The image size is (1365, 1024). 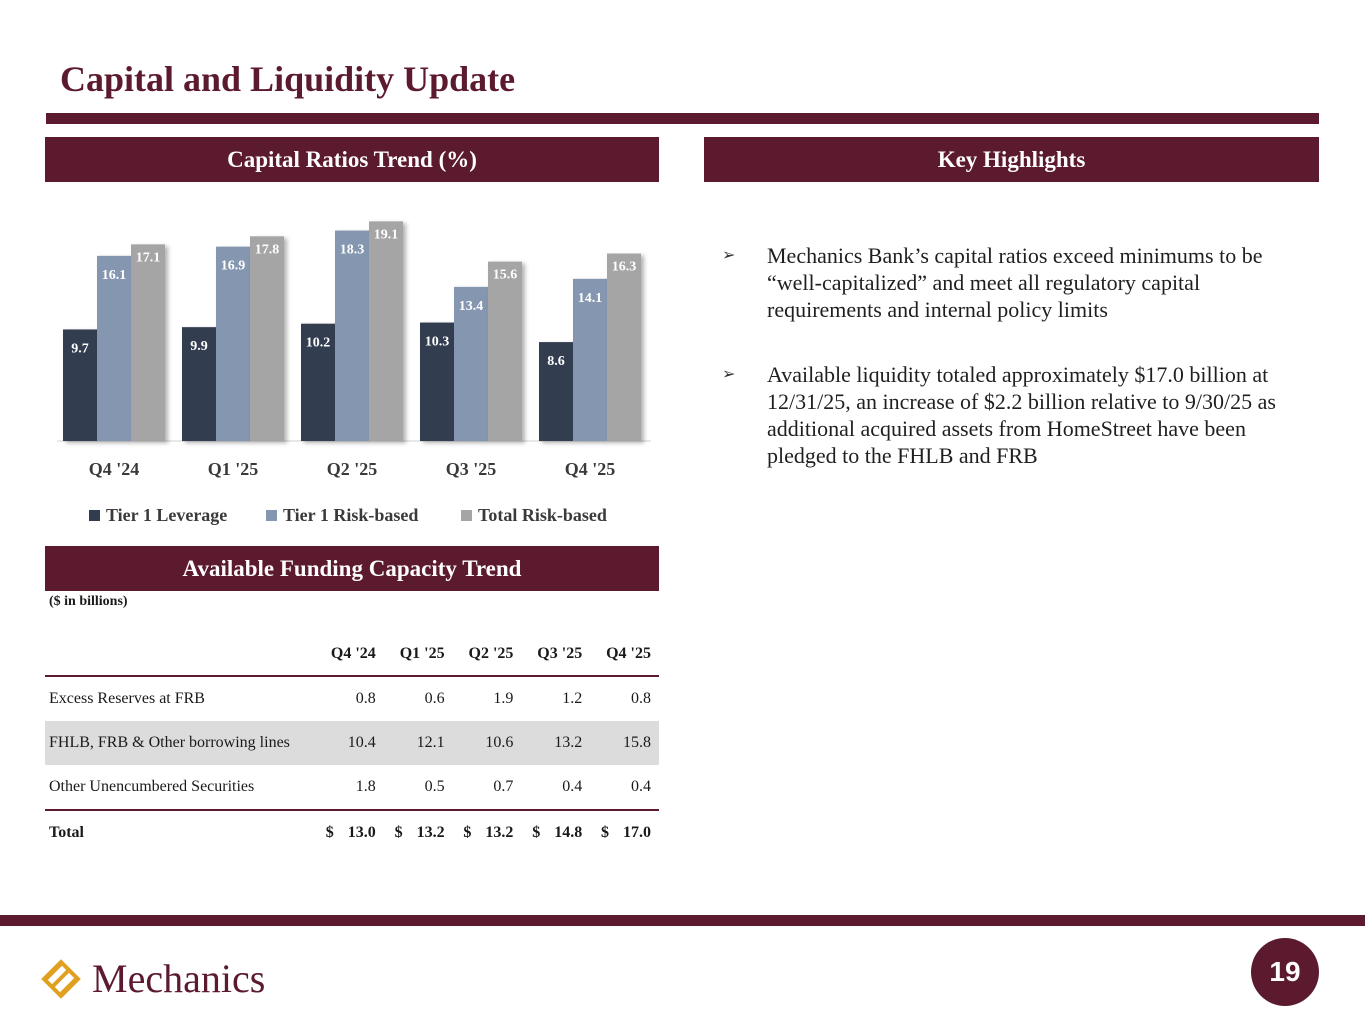 I want to click on row-label: Other Unencumbered Securities, so click(x=180, y=788).